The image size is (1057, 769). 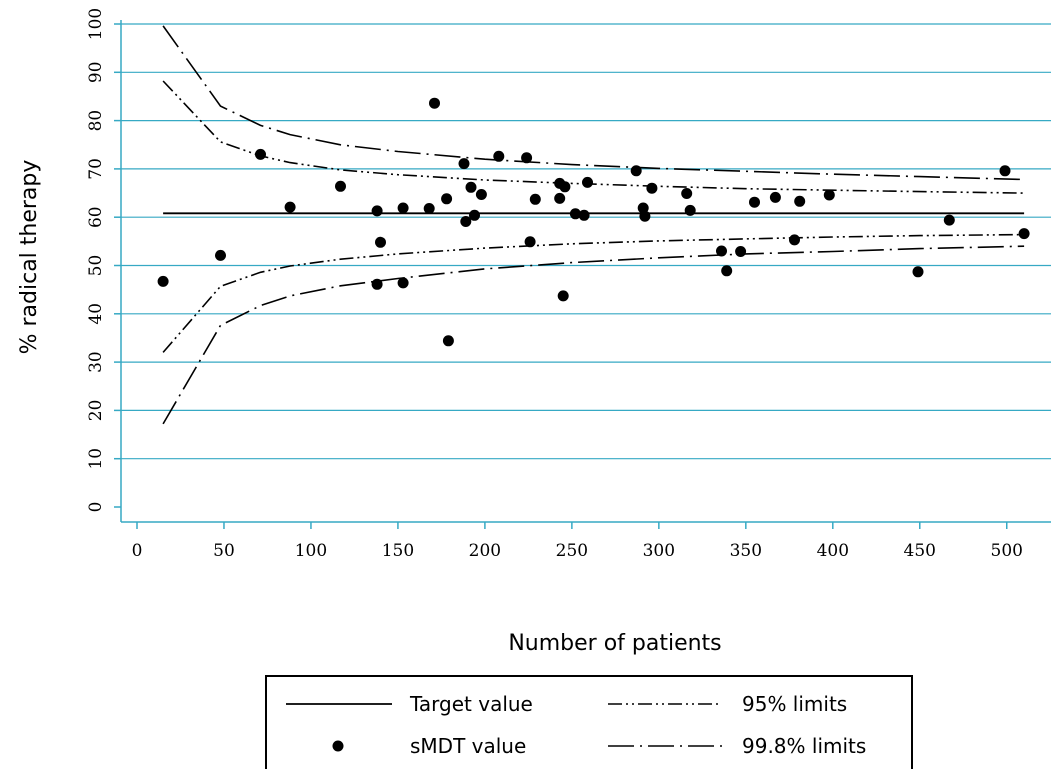 I want to click on x-tick-label: 150, so click(x=398, y=551).